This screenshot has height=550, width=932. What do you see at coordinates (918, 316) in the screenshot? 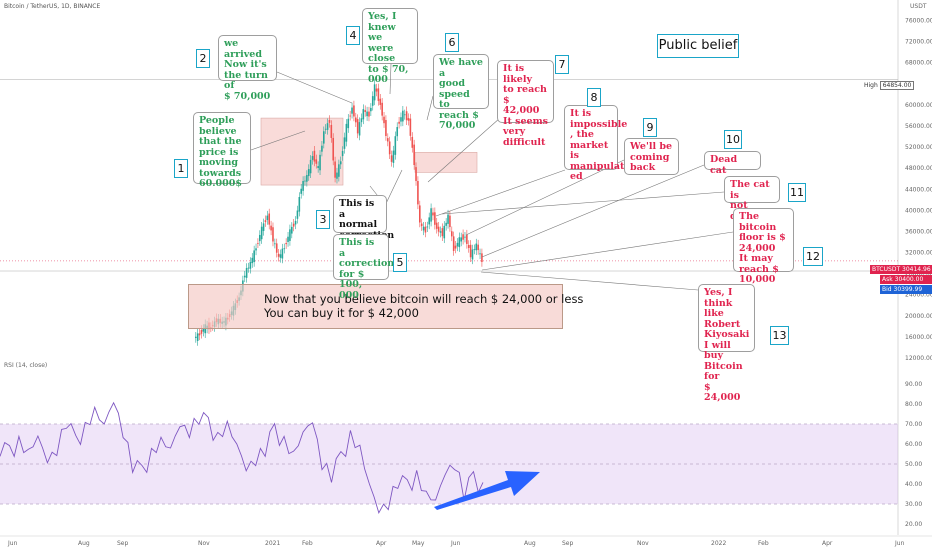
I see `price-tick-14: 20000.00` at bounding box center [918, 316].